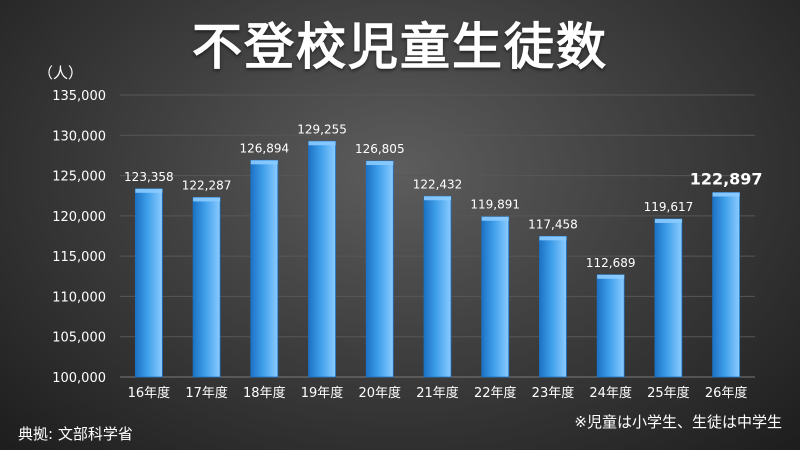 The width and height of the screenshot is (800, 450). What do you see at coordinates (400, 47) in the screenshot?
I see `chart-title: 不登校児童生徒数` at bounding box center [400, 47].